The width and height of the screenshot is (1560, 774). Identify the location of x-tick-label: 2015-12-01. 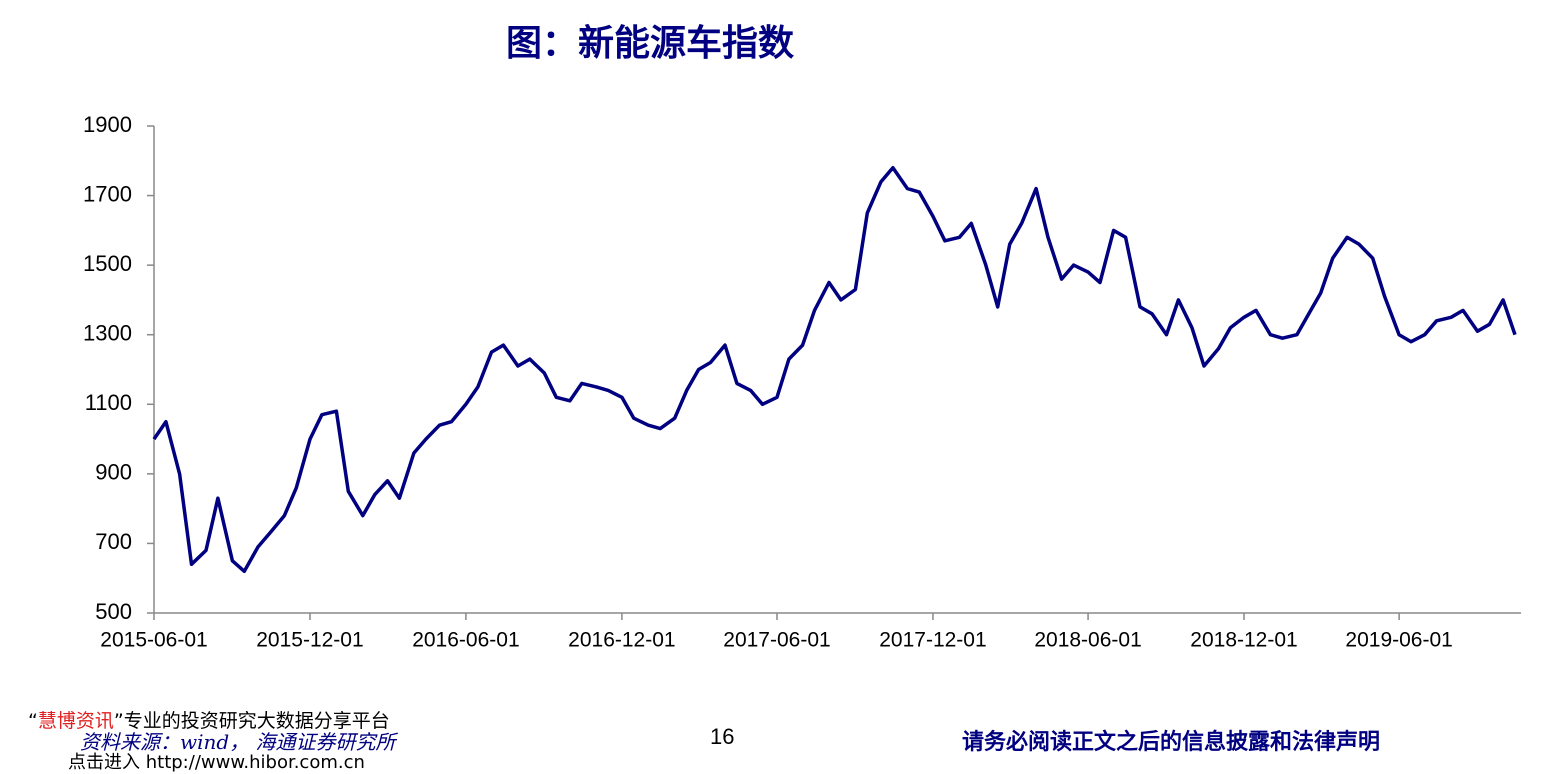
(309, 640).